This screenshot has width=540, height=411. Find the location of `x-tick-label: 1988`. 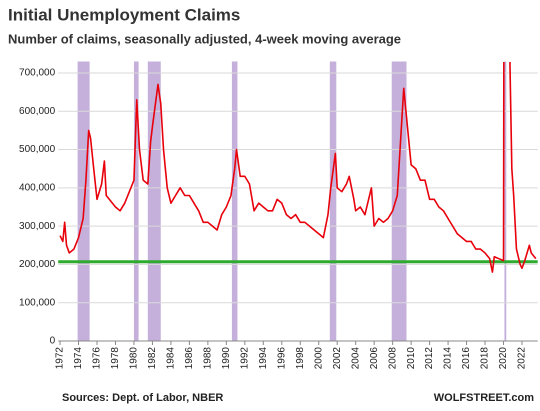

x-tick-label: 1988 is located at coordinates (208, 358).